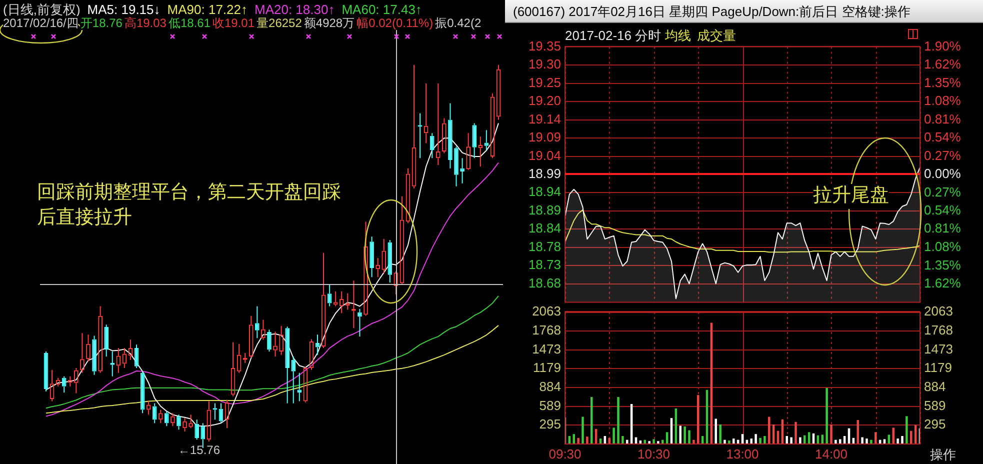  What do you see at coordinates (294, 9) in the screenshot?
I see `text: MA20: 18.30↑` at bounding box center [294, 9].